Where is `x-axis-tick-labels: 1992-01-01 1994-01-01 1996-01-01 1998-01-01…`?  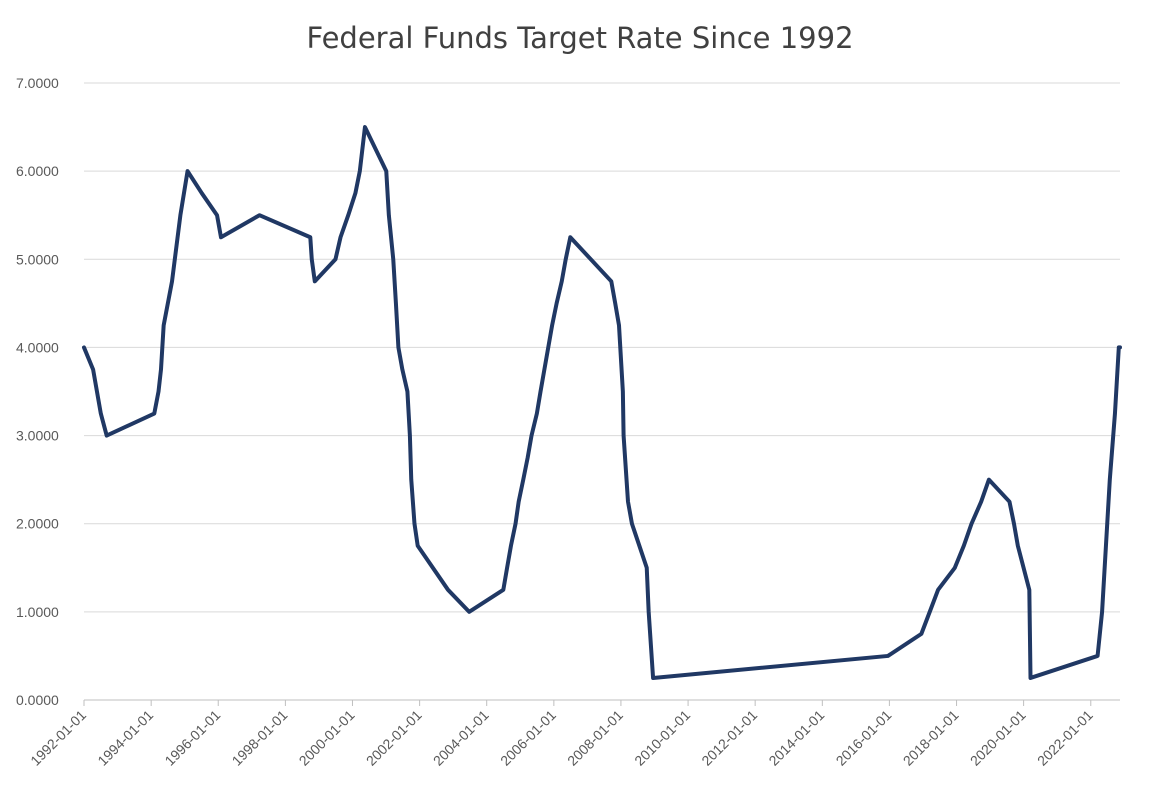
x-axis-tick-labels: 1992-01-01 1994-01-01 1996-01-01 1998-01-01… is located at coordinates (561, 738).